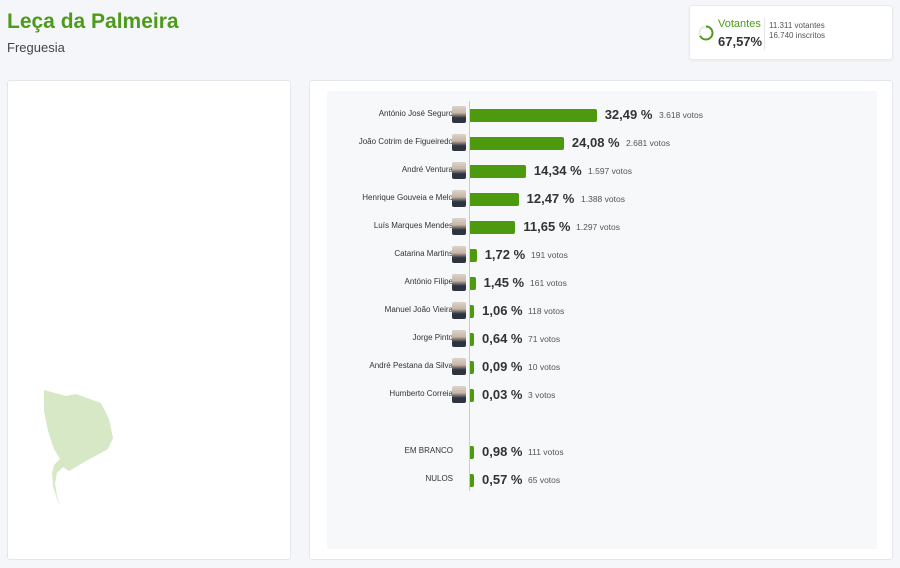 The image size is (900, 568). I want to click on voters-count: 11.311 votantes, so click(797, 25).